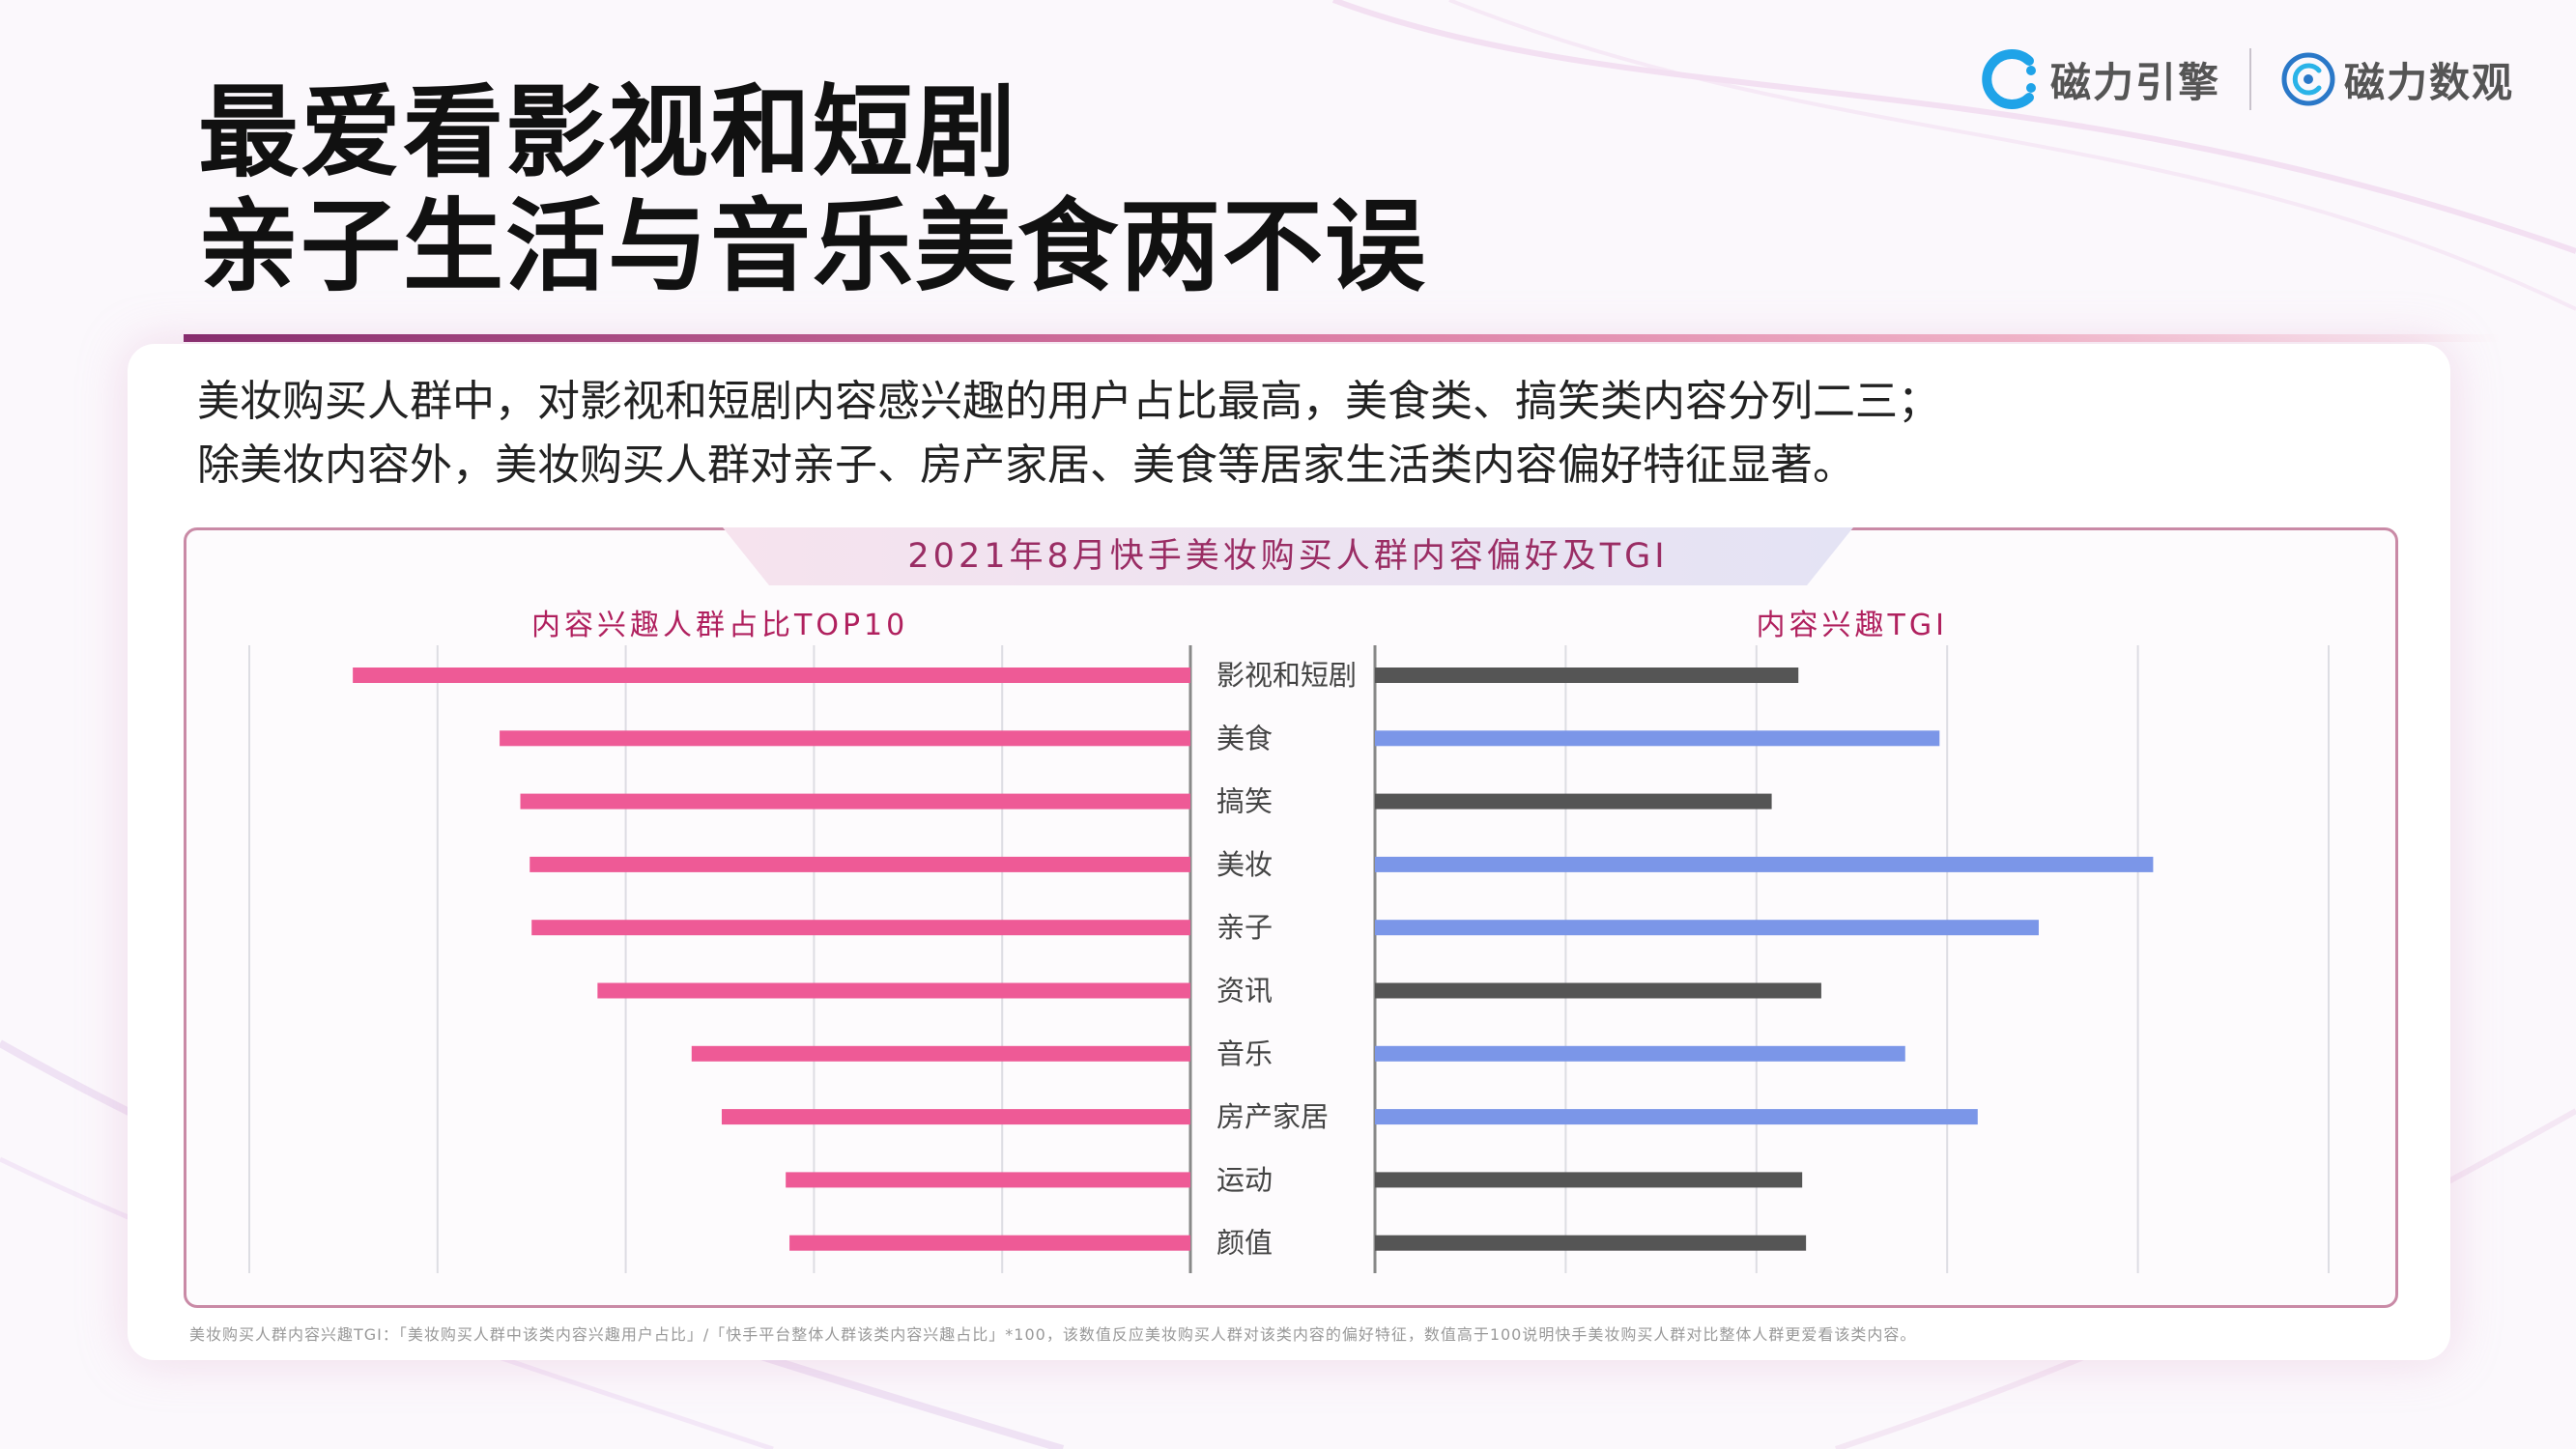  What do you see at coordinates (2246, 79) in the screenshot?
I see `brand-logos: 磁力引擎 磁力数观` at bounding box center [2246, 79].